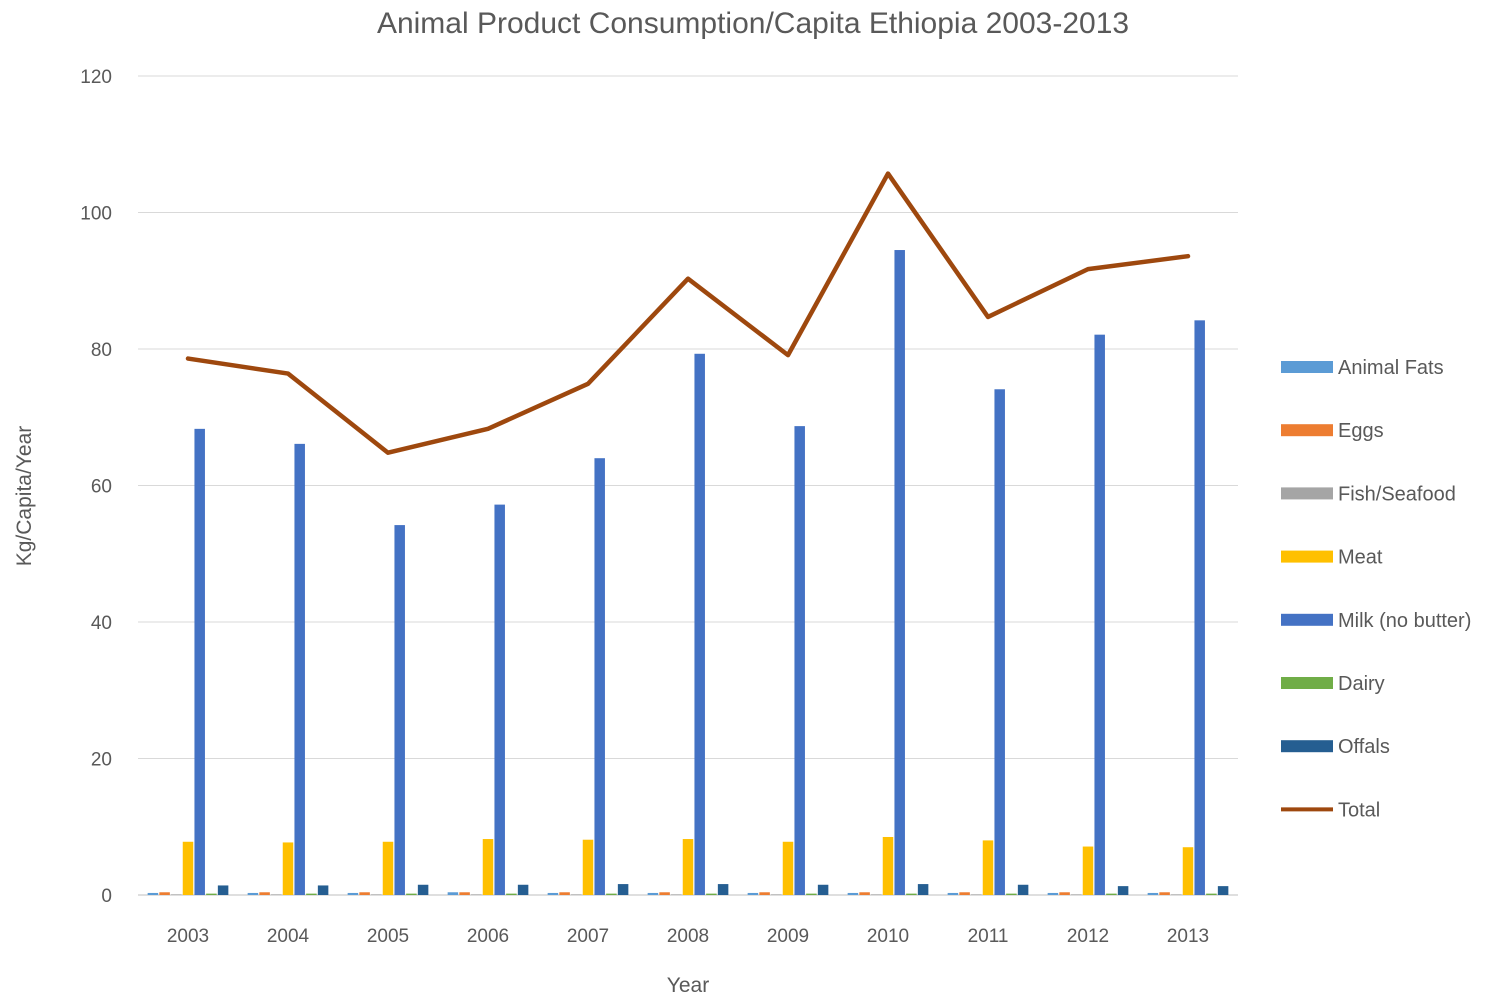 Image resolution: width=1501 pixels, height=996 pixels. I want to click on y-tick-label: 120, so click(96, 77).